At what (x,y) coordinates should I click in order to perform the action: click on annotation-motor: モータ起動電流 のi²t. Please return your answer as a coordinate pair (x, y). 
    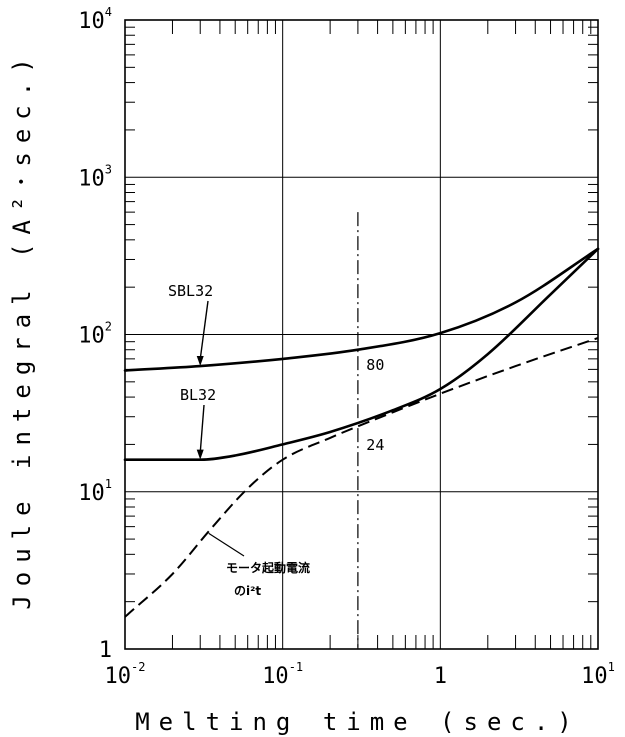
    Looking at the image, I should click on (259, 565).